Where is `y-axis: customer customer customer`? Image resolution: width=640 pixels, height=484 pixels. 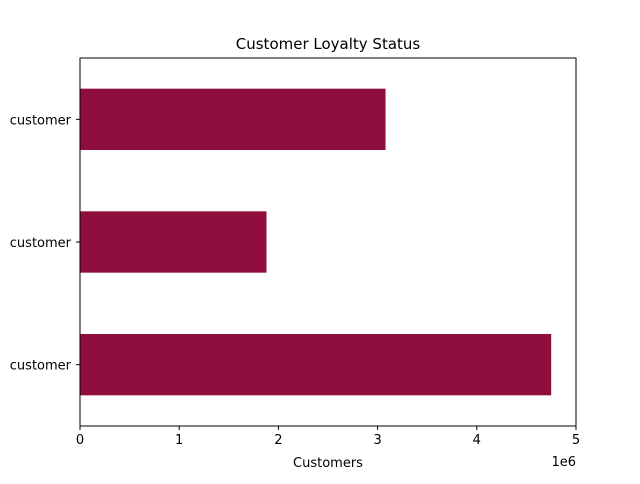
y-axis: customer customer customer is located at coordinates (45, 243).